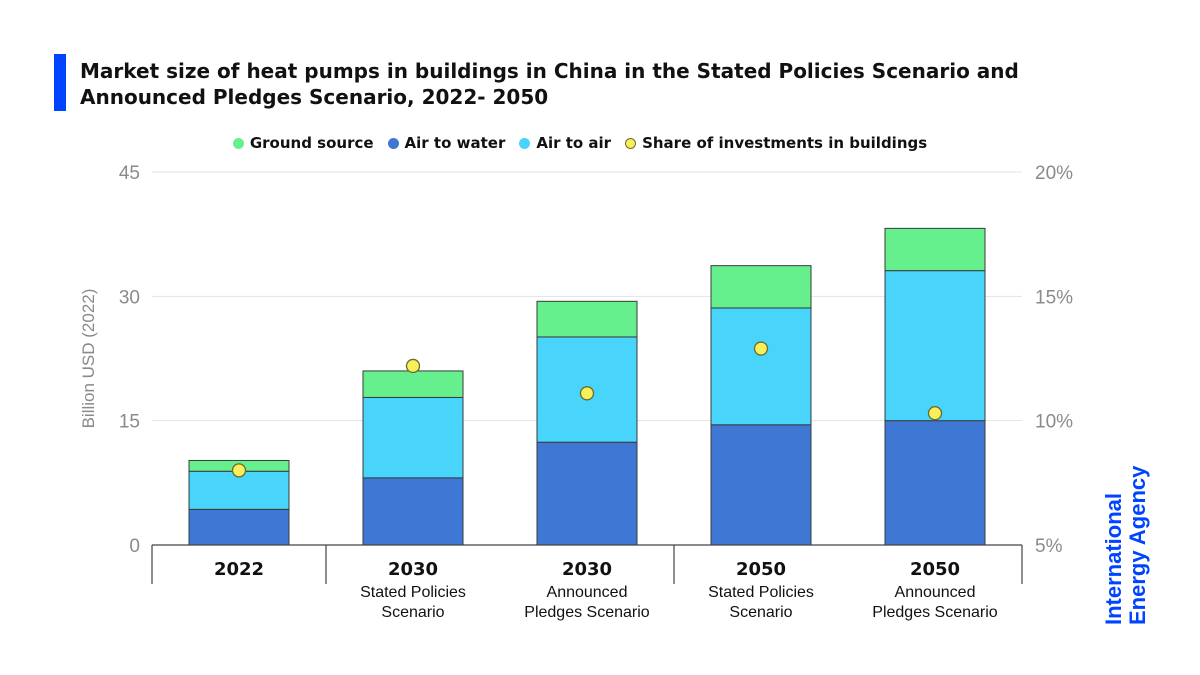 This screenshot has width=1200, height=675. Describe the element at coordinates (60, 82) in the screenshot. I see `title-accent-bar` at that location.